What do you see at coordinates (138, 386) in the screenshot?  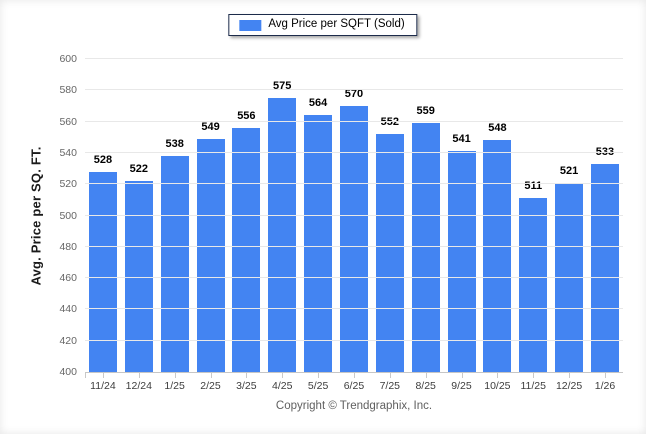 I see `x-tick-label: 12/24` at bounding box center [138, 386].